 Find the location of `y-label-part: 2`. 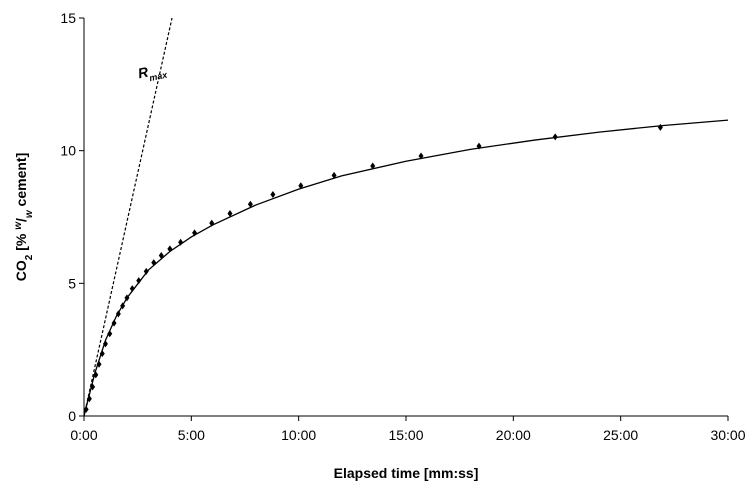

y-label-part: 2 is located at coordinates (29, 257).